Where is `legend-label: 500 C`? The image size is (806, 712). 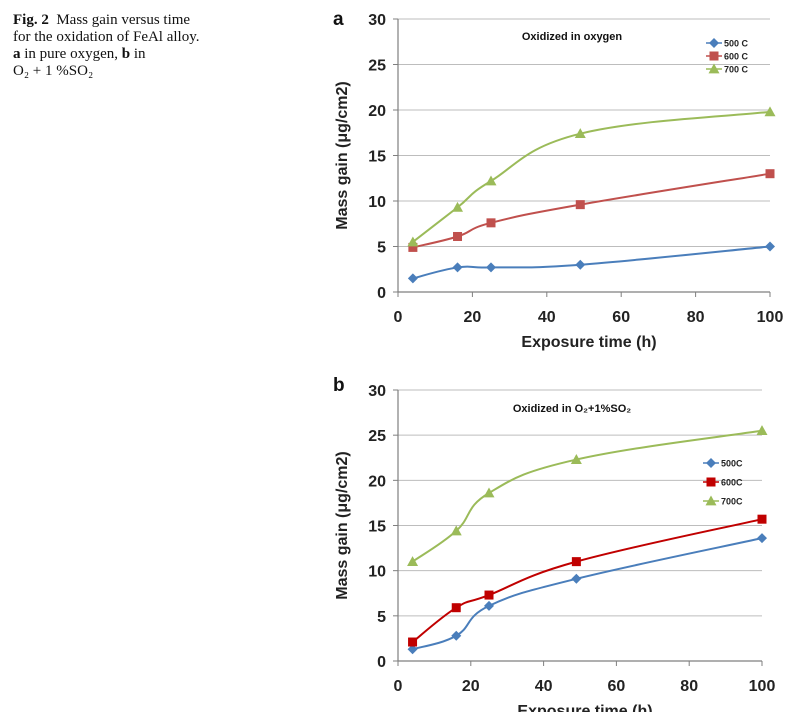 legend-label: 500 C is located at coordinates (736, 44).